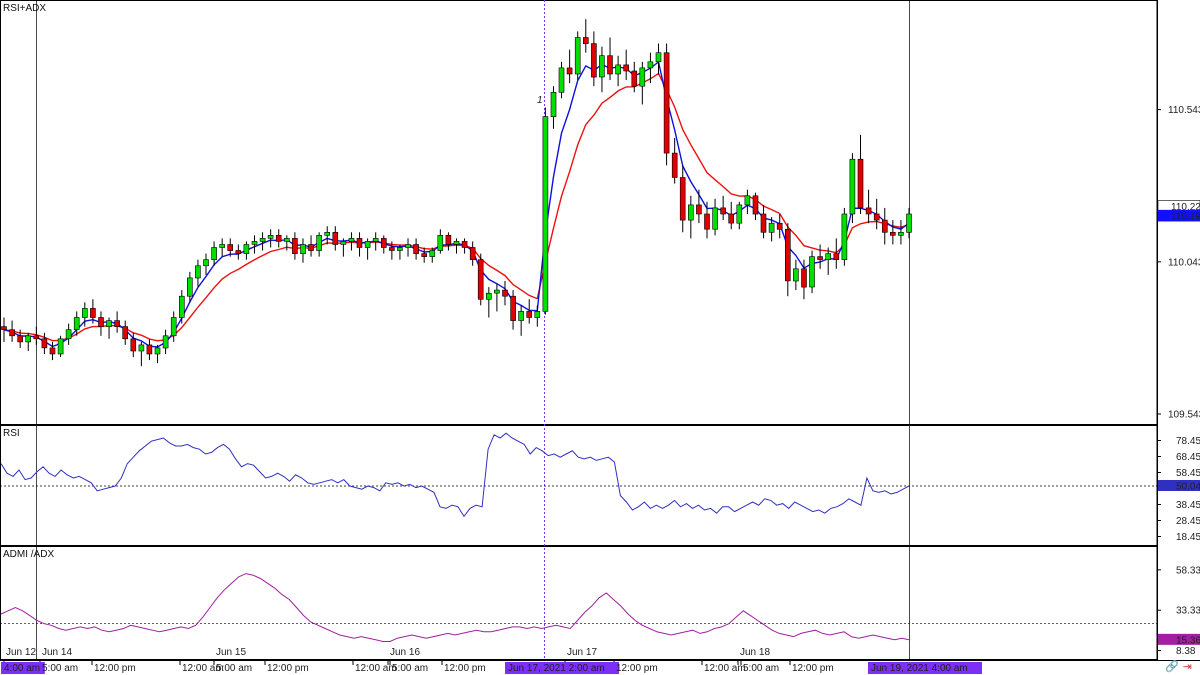  I want to click on bottom-toolbar: 🔗 ⇥, so click(1176, 666).